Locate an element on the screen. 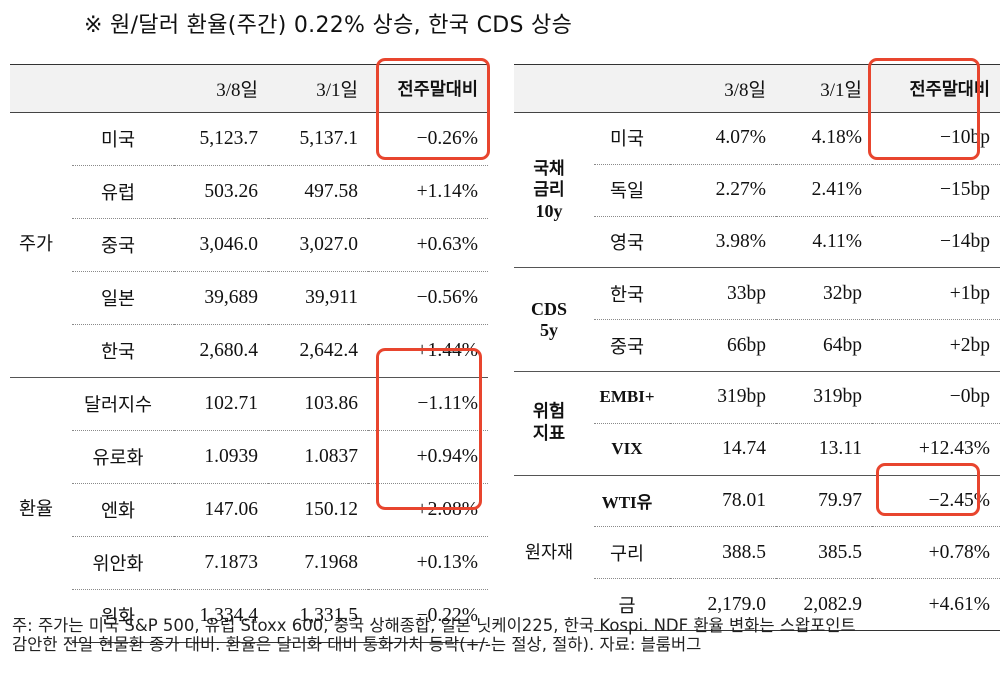  table-row: 유럽 503.26 497.58 +1.14% is located at coordinates (249, 192).